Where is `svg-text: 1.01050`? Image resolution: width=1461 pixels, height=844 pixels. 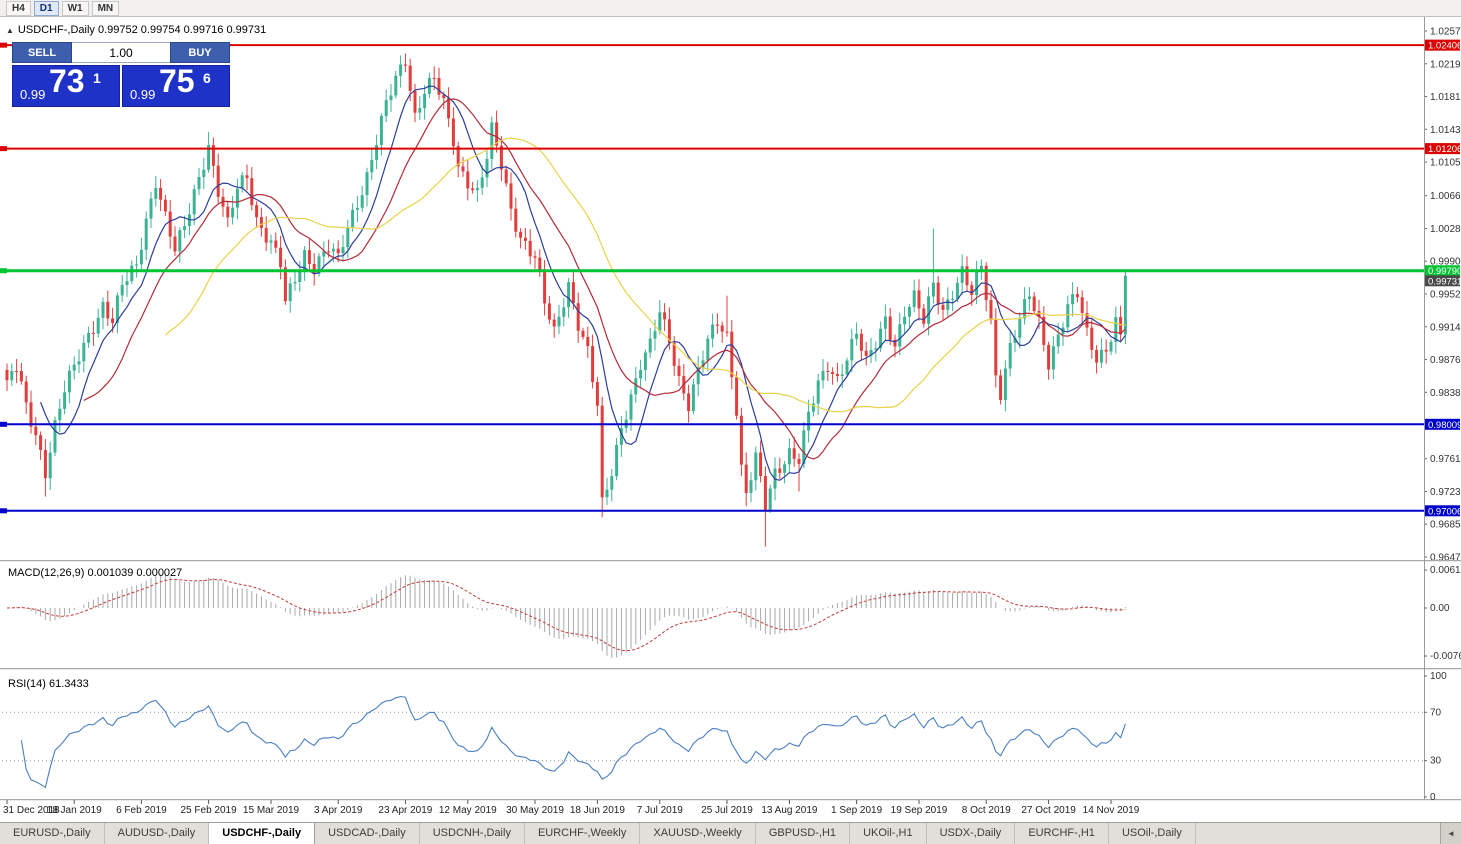
svg-text: 1.01050 is located at coordinates (1445, 163).